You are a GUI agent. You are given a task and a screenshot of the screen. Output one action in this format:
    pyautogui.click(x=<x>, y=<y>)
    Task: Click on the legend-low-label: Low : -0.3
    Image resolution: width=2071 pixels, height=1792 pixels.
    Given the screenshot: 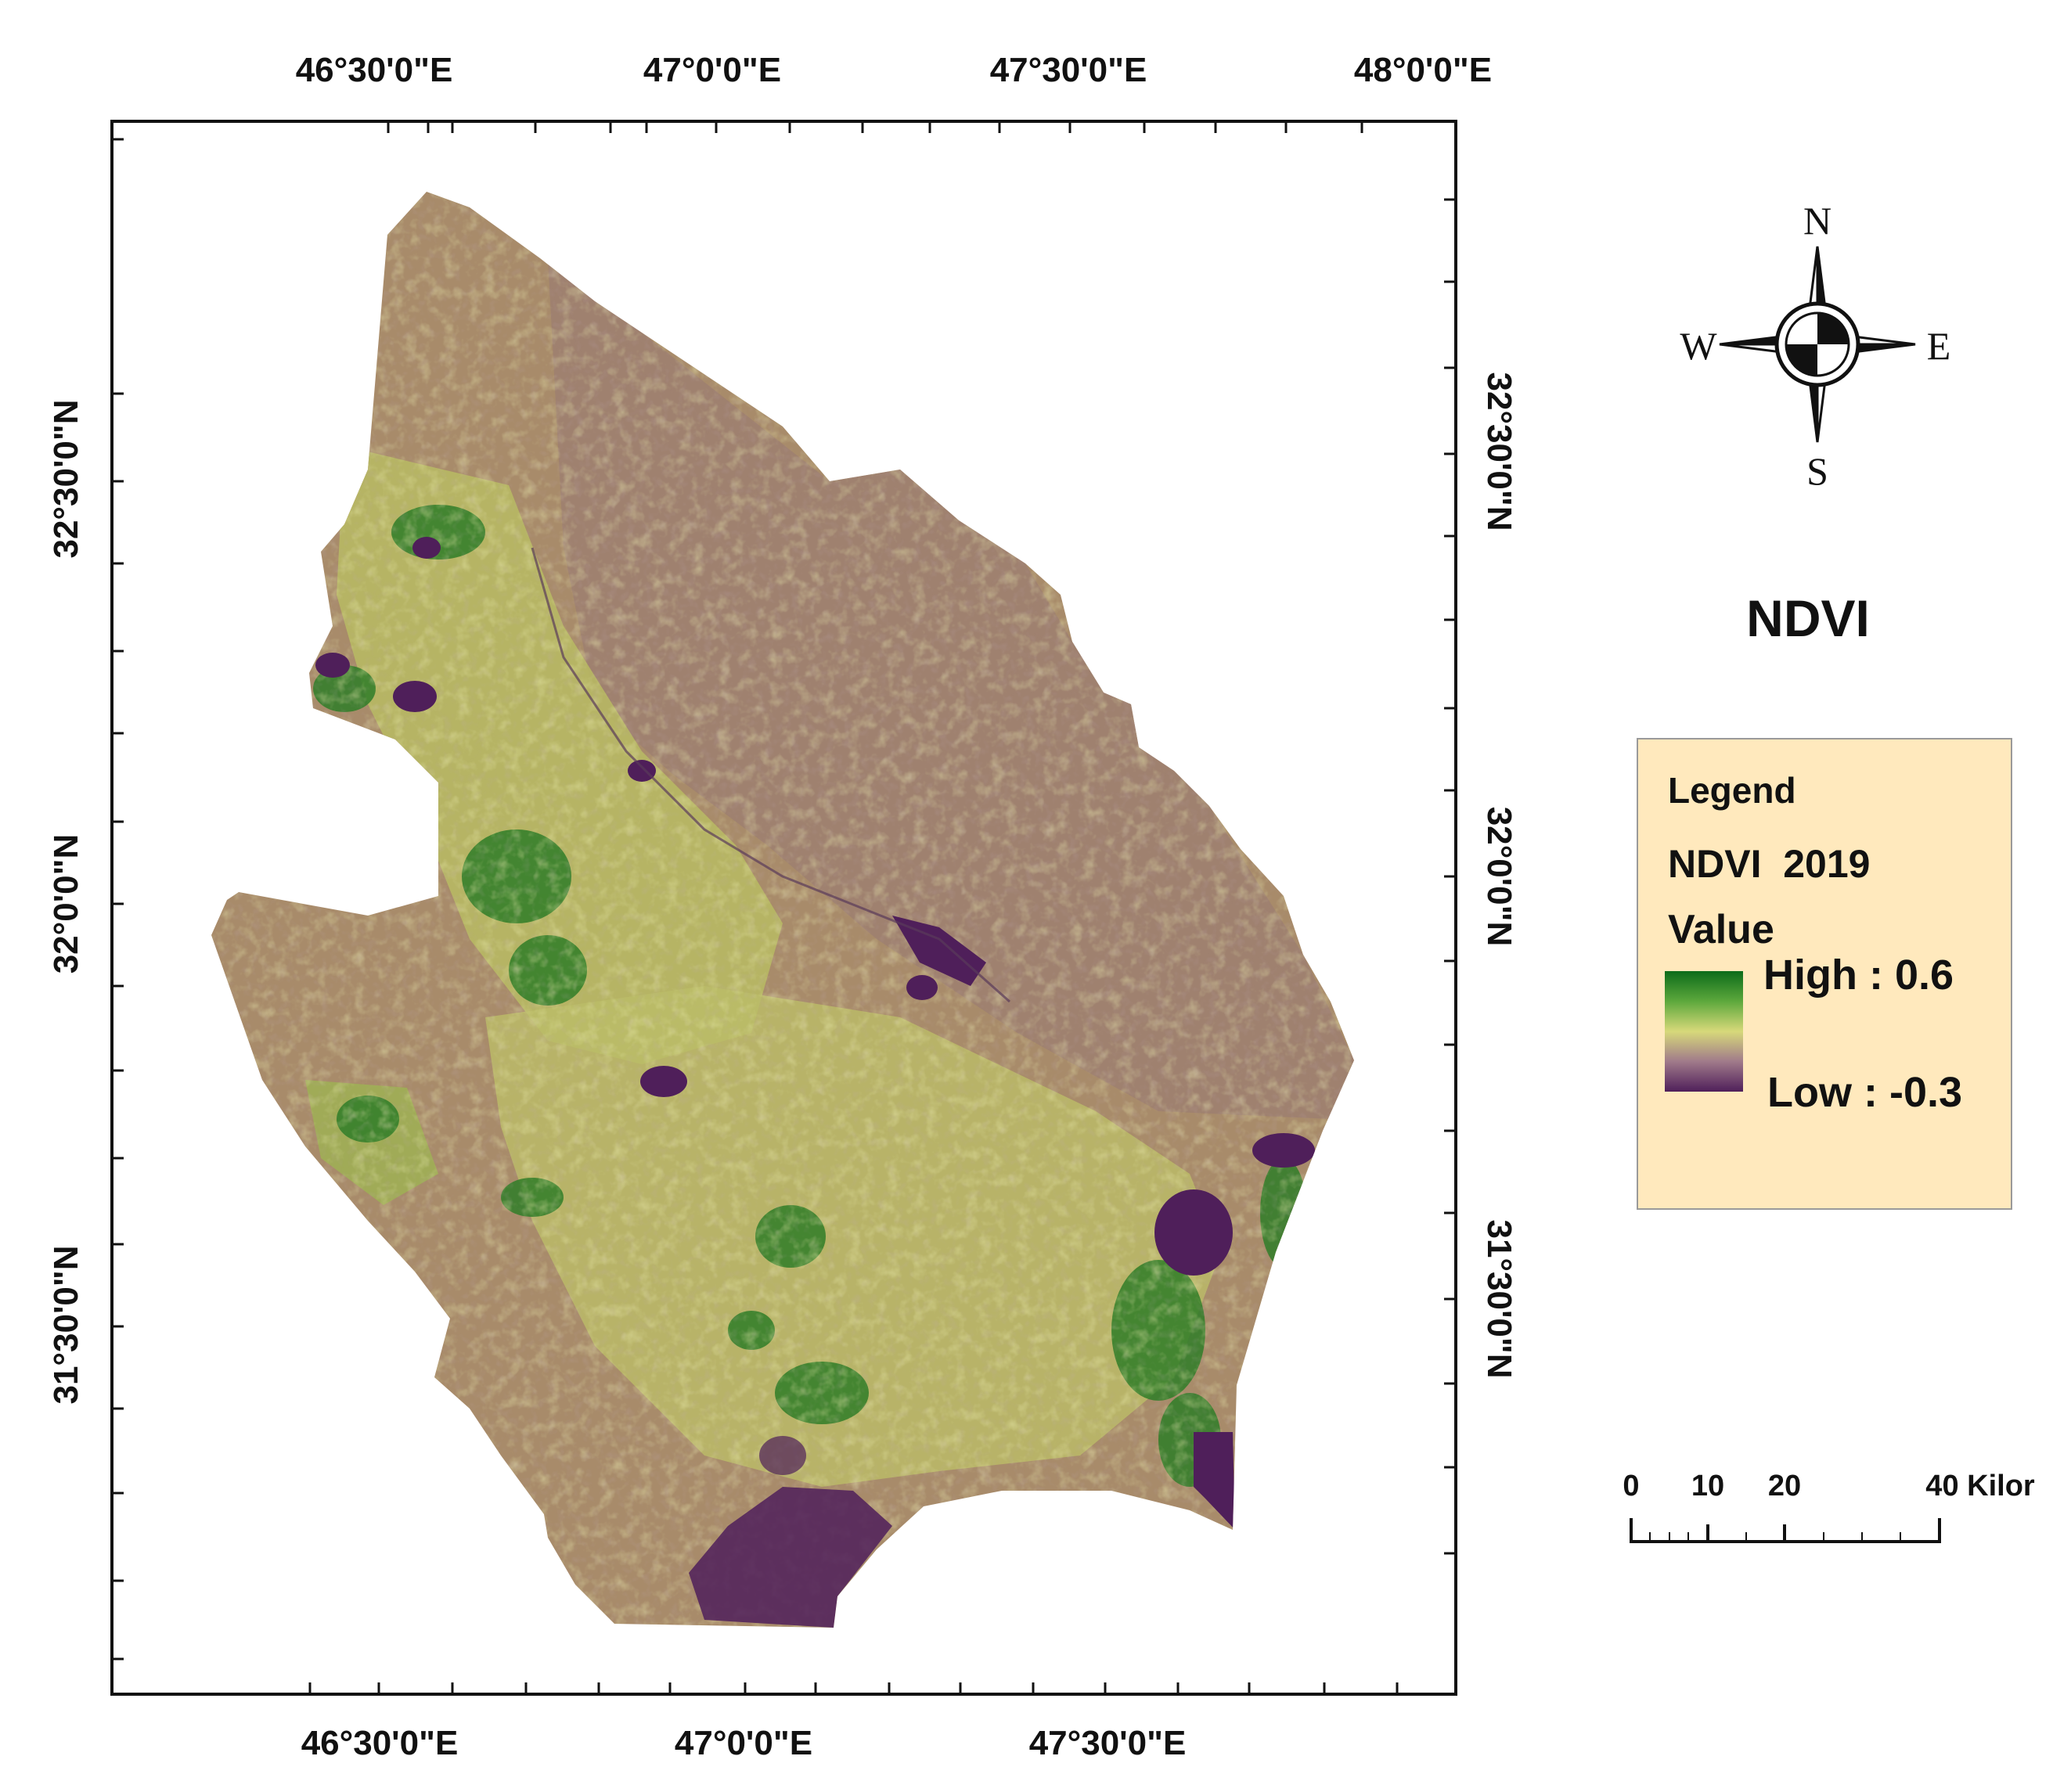 What is the action you would take?
    pyautogui.click(x=1865, y=1093)
    